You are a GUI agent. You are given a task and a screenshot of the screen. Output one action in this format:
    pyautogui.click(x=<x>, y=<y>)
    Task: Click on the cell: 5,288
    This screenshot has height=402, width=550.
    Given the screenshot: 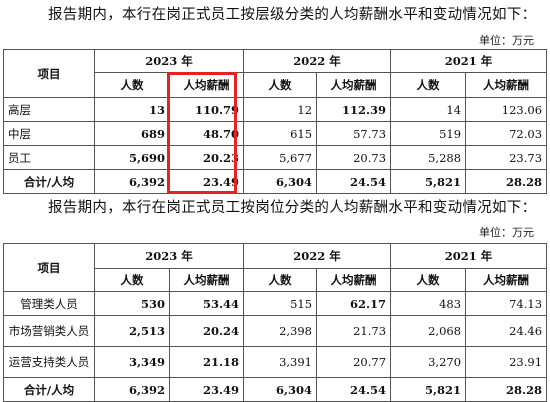 What is the action you would take?
    pyautogui.click(x=428, y=157)
    